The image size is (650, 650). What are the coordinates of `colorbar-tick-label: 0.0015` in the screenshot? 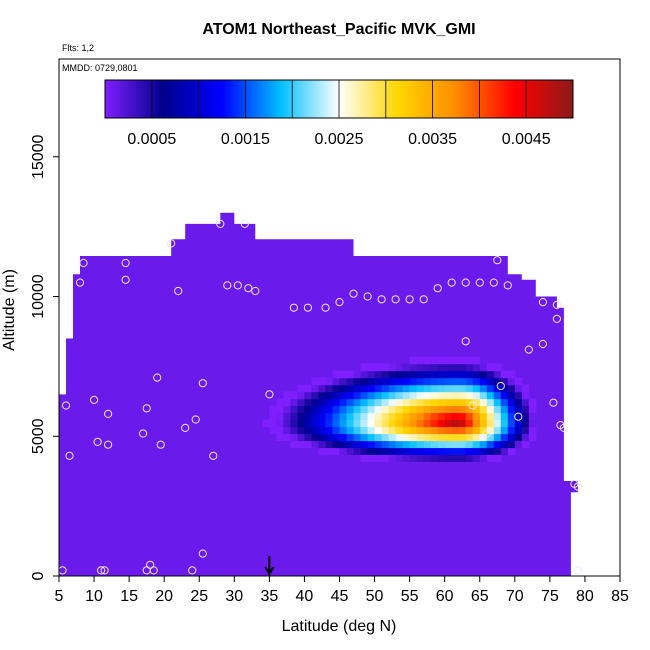 It's located at (245, 139).